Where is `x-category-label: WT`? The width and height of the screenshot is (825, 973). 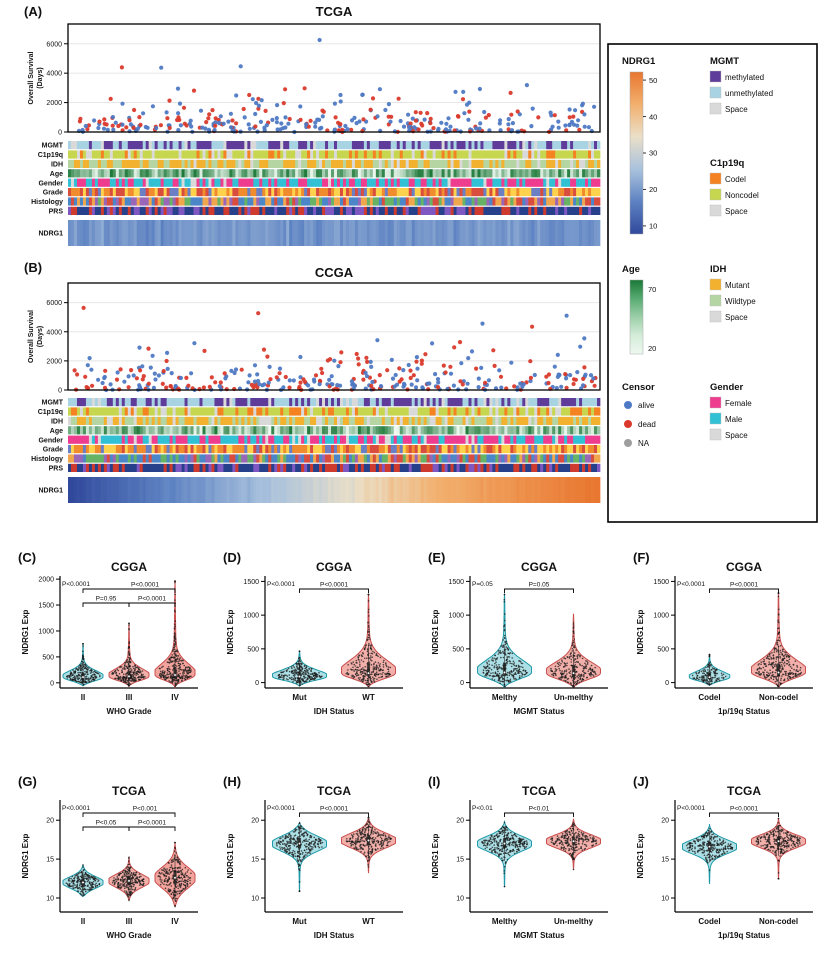
x-category-label: WT is located at coordinates (368, 921).